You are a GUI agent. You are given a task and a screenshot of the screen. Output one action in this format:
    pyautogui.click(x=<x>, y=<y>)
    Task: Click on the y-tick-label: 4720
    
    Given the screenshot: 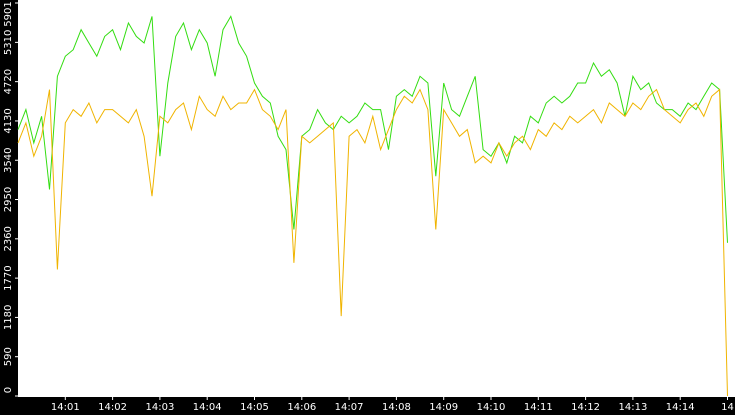 What is the action you would take?
    pyautogui.click(x=8, y=81)
    